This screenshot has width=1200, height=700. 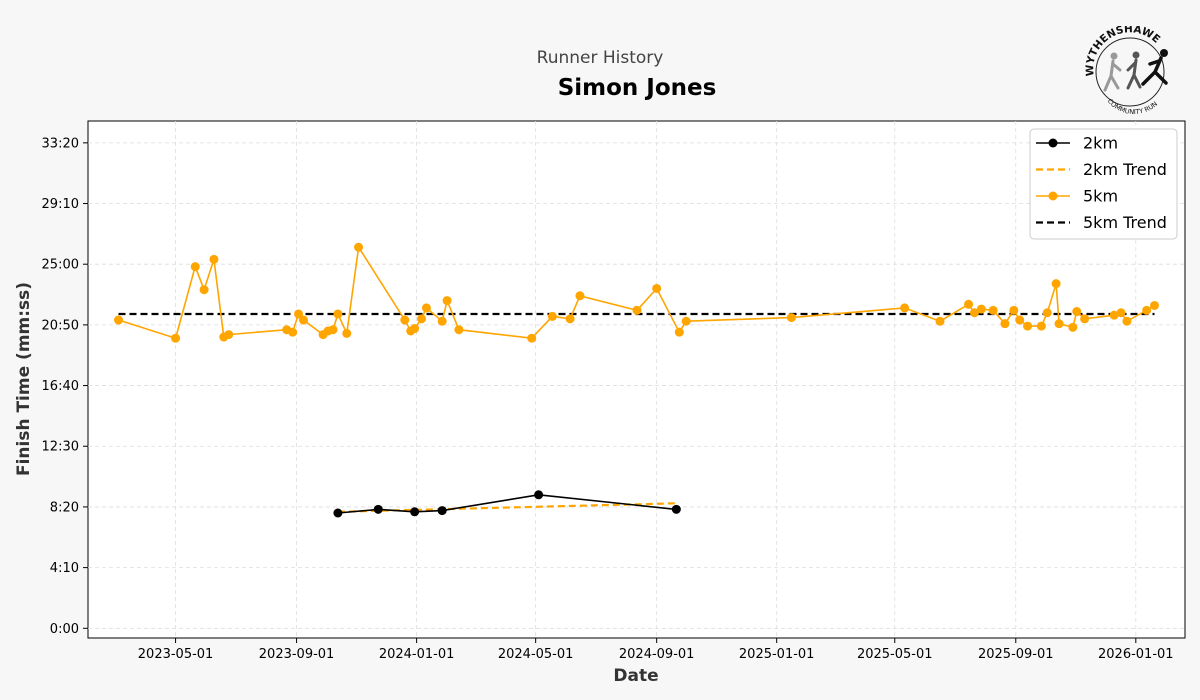 I want to click on x-tick-label: 2025-05-01, so click(x=895, y=654).